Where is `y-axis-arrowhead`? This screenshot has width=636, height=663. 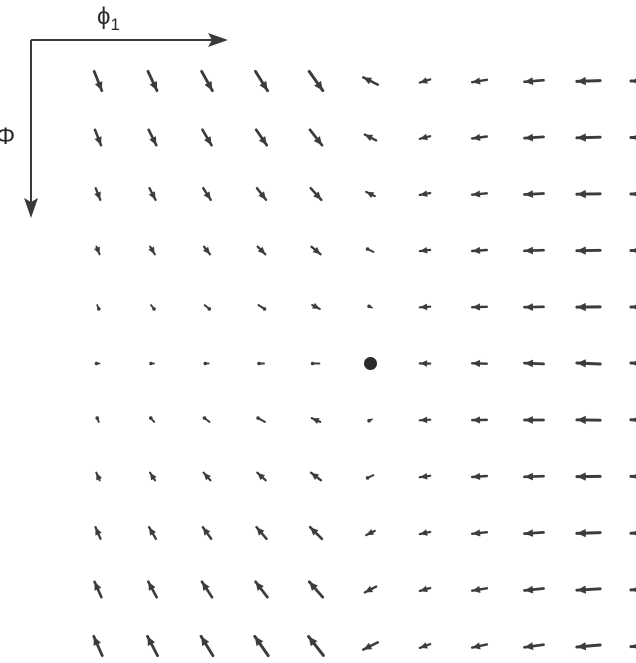 y-axis-arrowhead is located at coordinates (31, 208).